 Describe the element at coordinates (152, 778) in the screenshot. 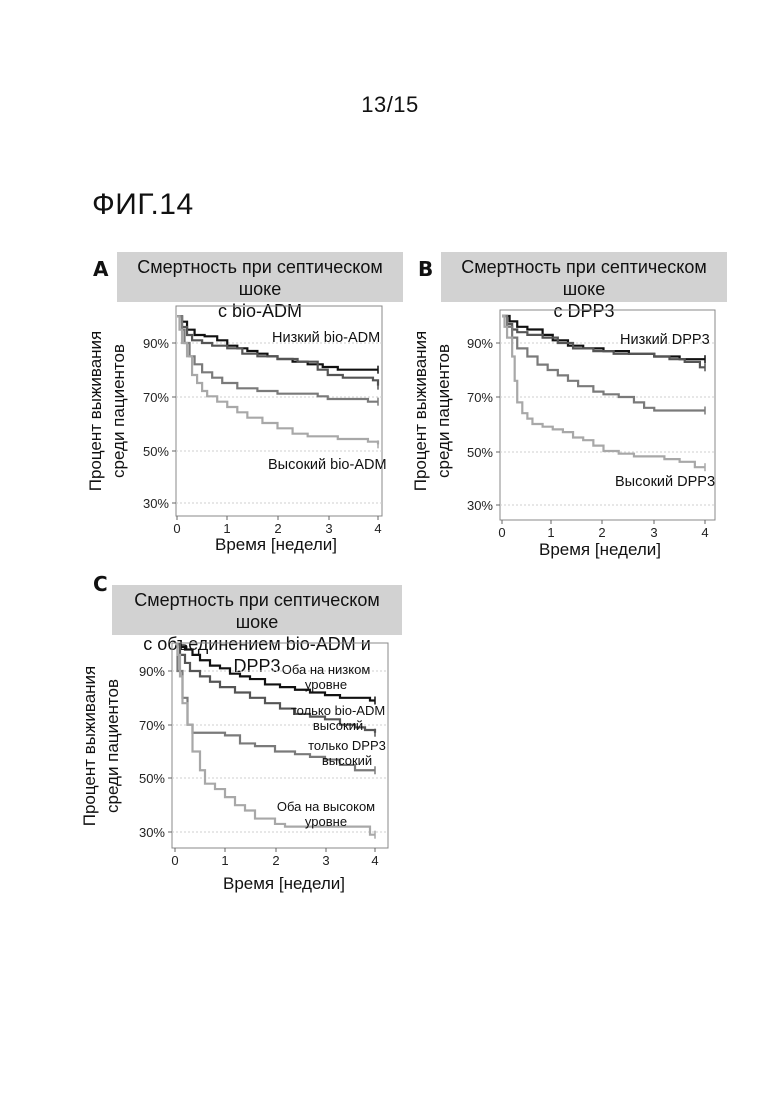

I see `y-tick-label: 50%` at that location.